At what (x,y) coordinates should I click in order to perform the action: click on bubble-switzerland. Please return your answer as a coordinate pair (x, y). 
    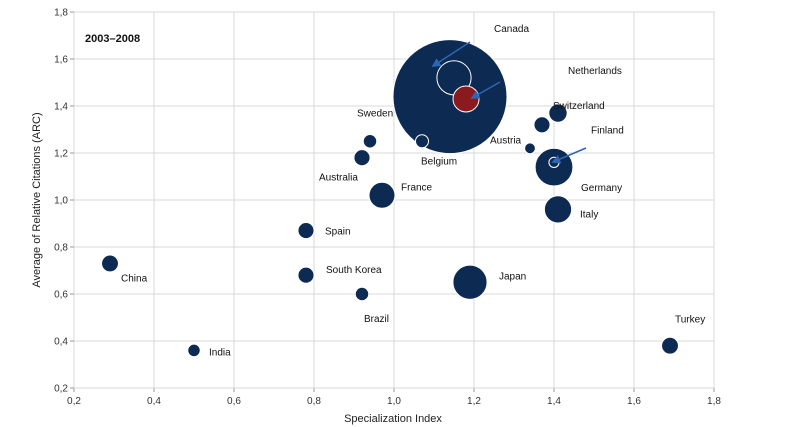
    Looking at the image, I should click on (542, 125).